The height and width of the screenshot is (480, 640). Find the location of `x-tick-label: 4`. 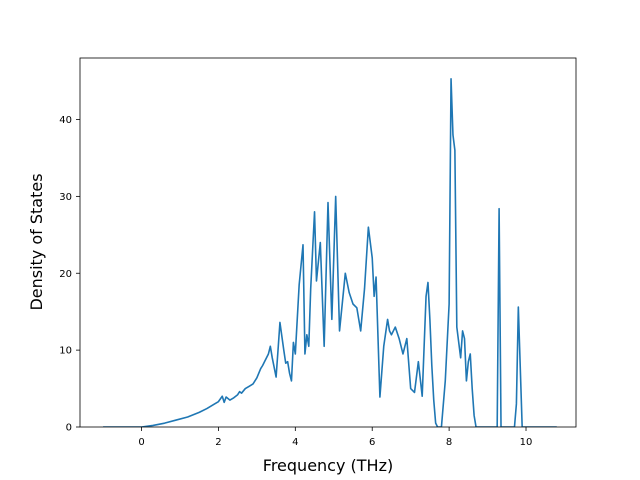

x-tick-label: 4 is located at coordinates (295, 442).